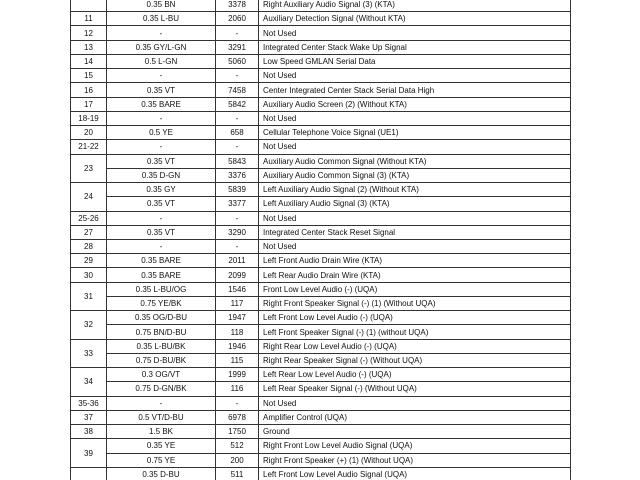 The height and width of the screenshot is (480, 640). Describe the element at coordinates (414, 417) in the screenshot. I see `function-cell: Amplifier Control (UQA)` at that location.